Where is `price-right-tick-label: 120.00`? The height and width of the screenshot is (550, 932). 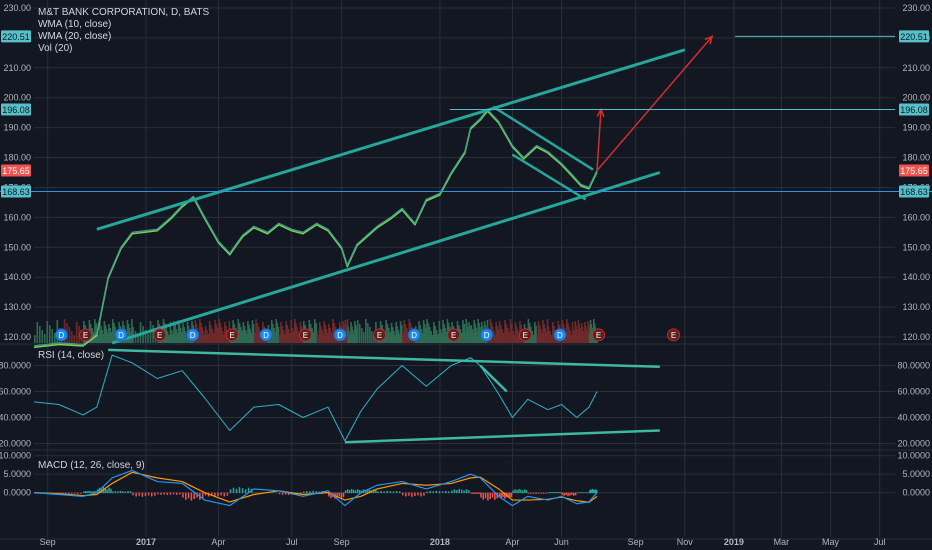 price-right-tick-label: 120.00 is located at coordinates (916, 337).